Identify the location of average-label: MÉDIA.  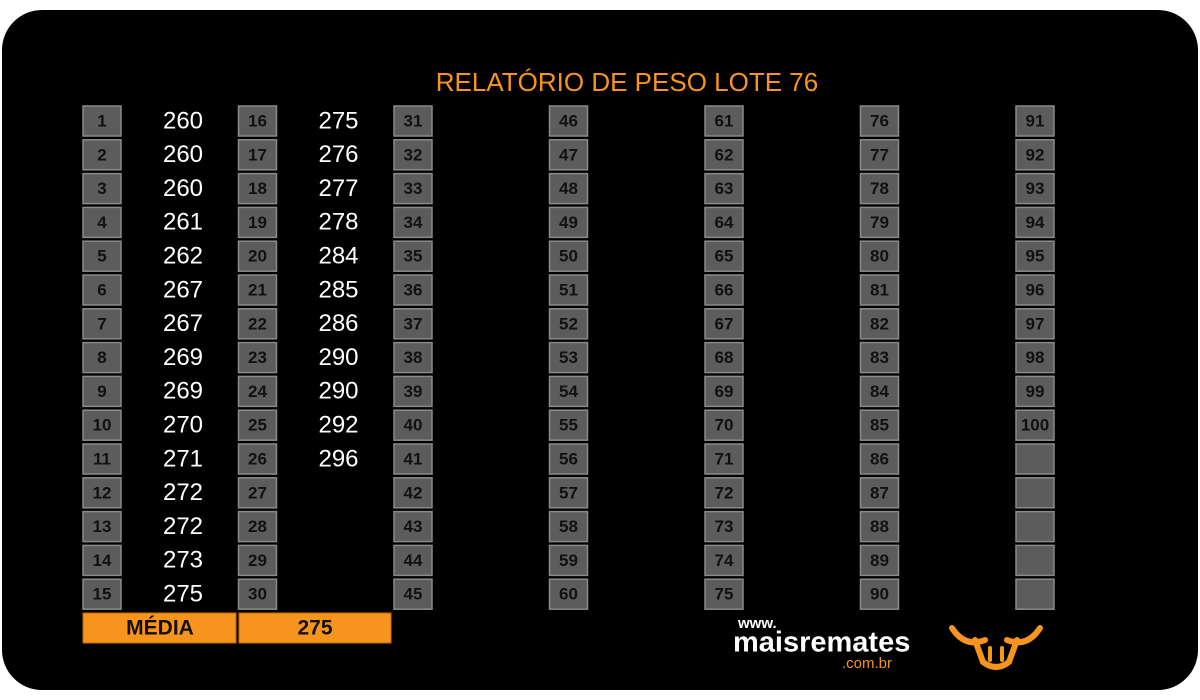
(160, 628).